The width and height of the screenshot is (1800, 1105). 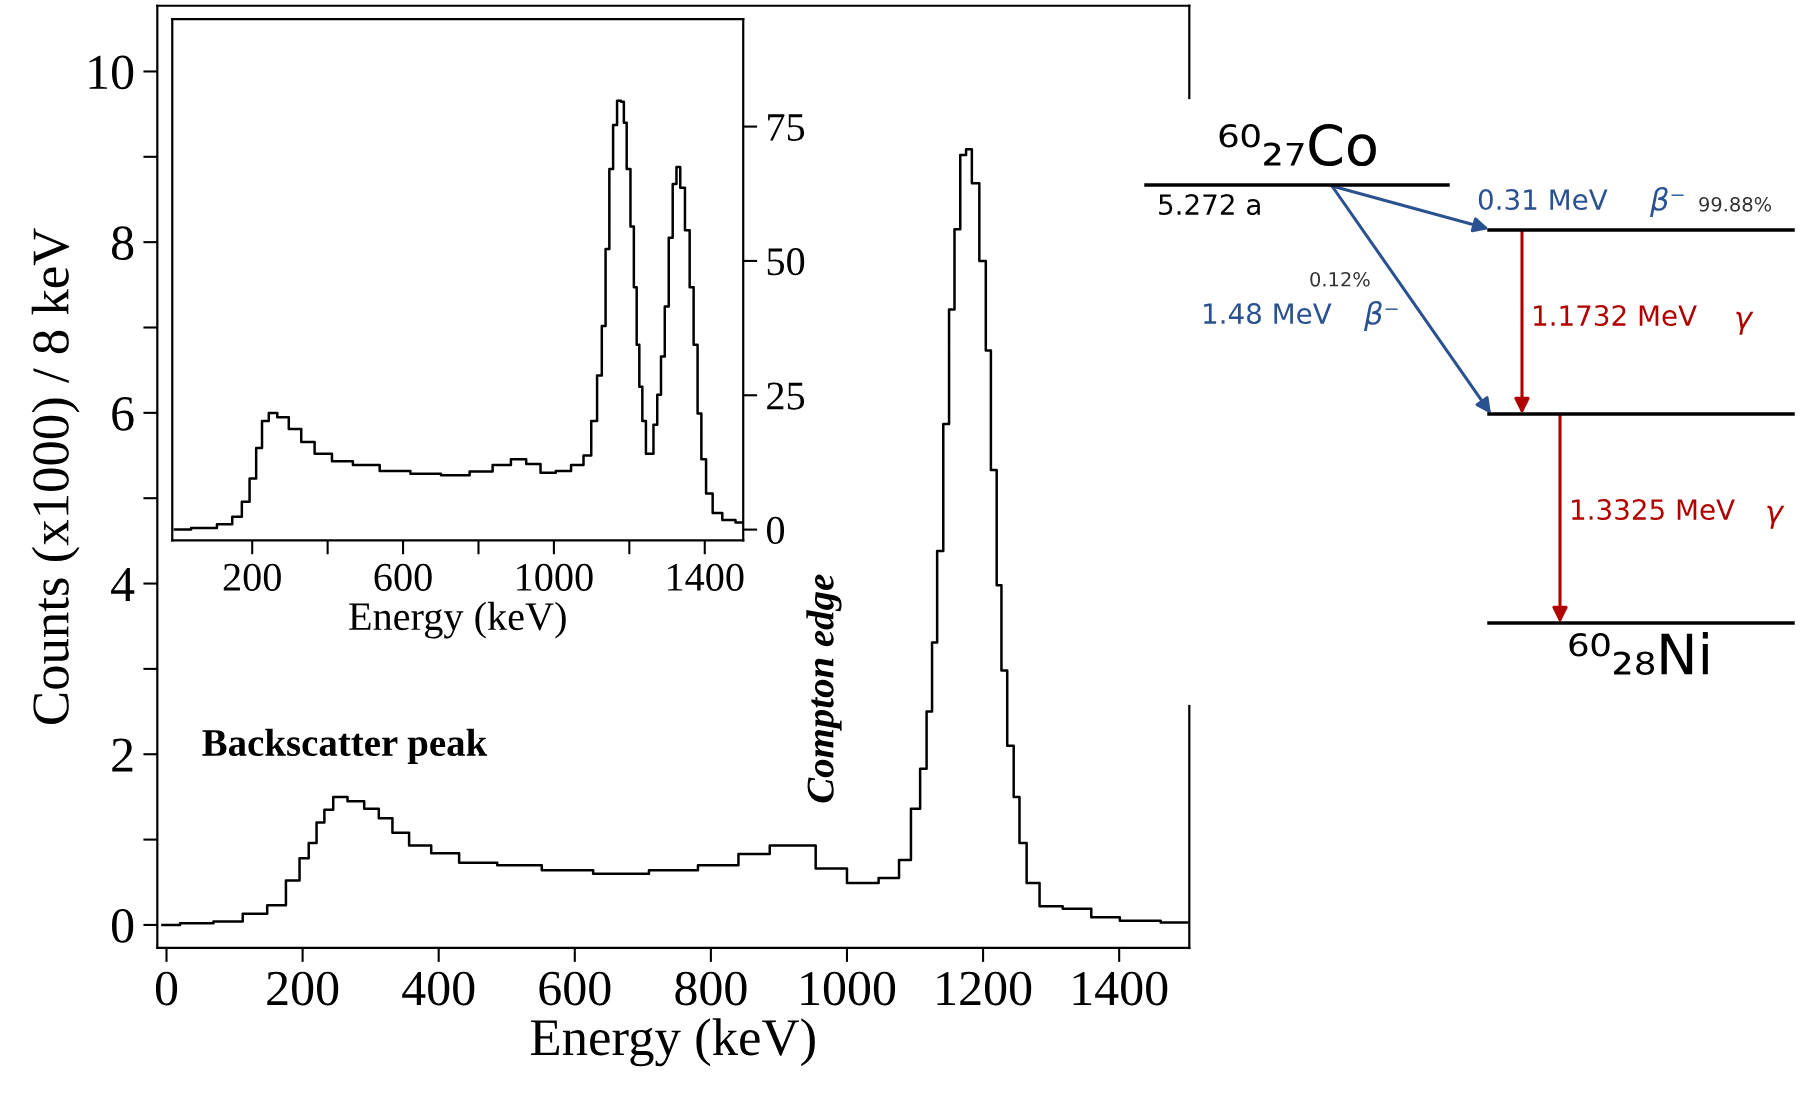 I want to click on text: 1.1732 MeV, so click(x=1615, y=316).